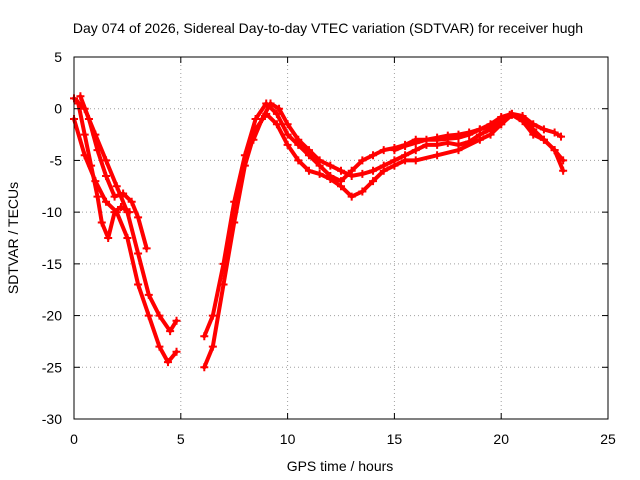  Describe the element at coordinates (52, 419) in the screenshot. I see `y-tick-label: -30` at that location.